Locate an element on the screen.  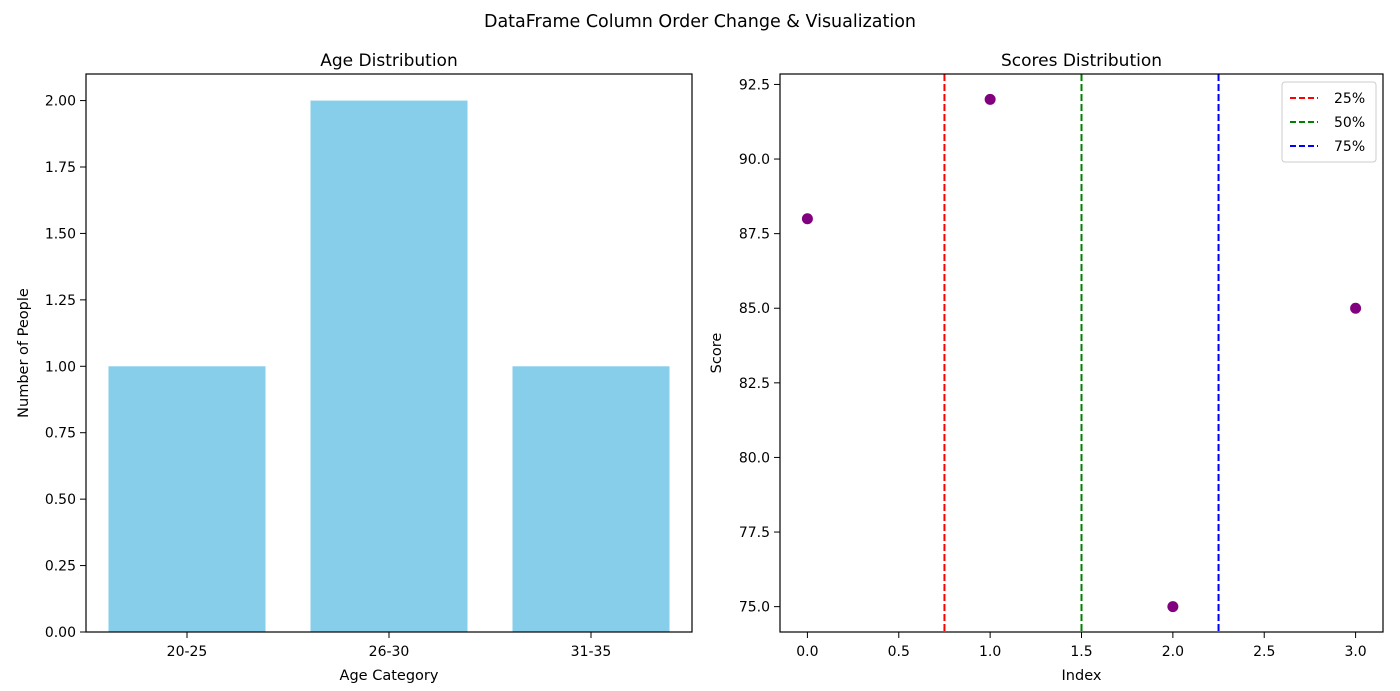
x-tick-label: 20-25 is located at coordinates (187, 652).